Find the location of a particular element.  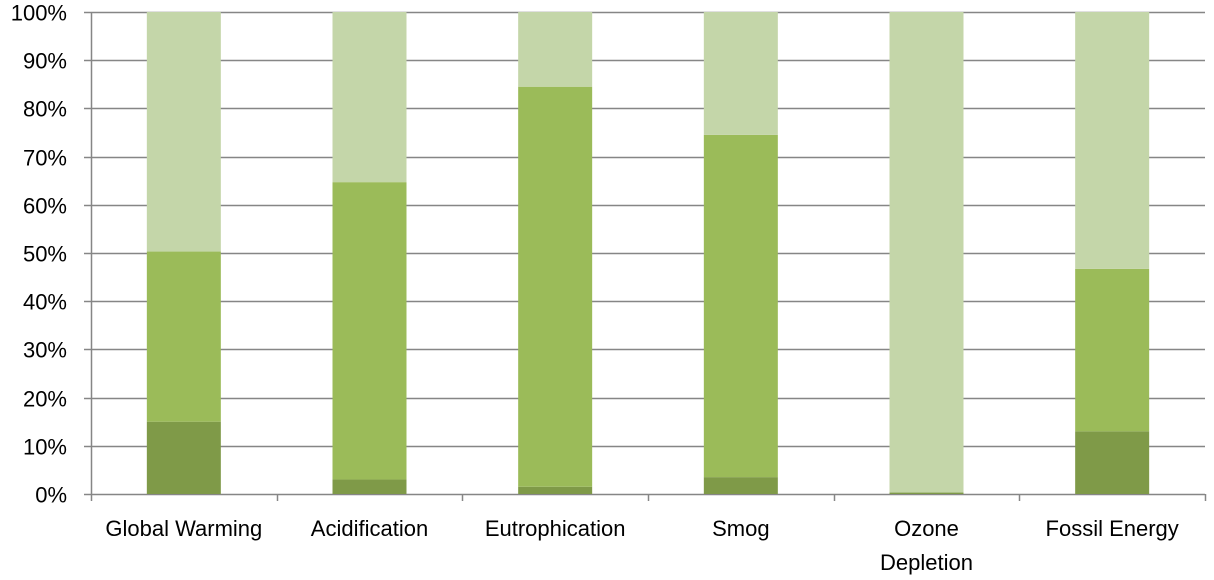

x-category-label: Global Warming is located at coordinates (183, 528).